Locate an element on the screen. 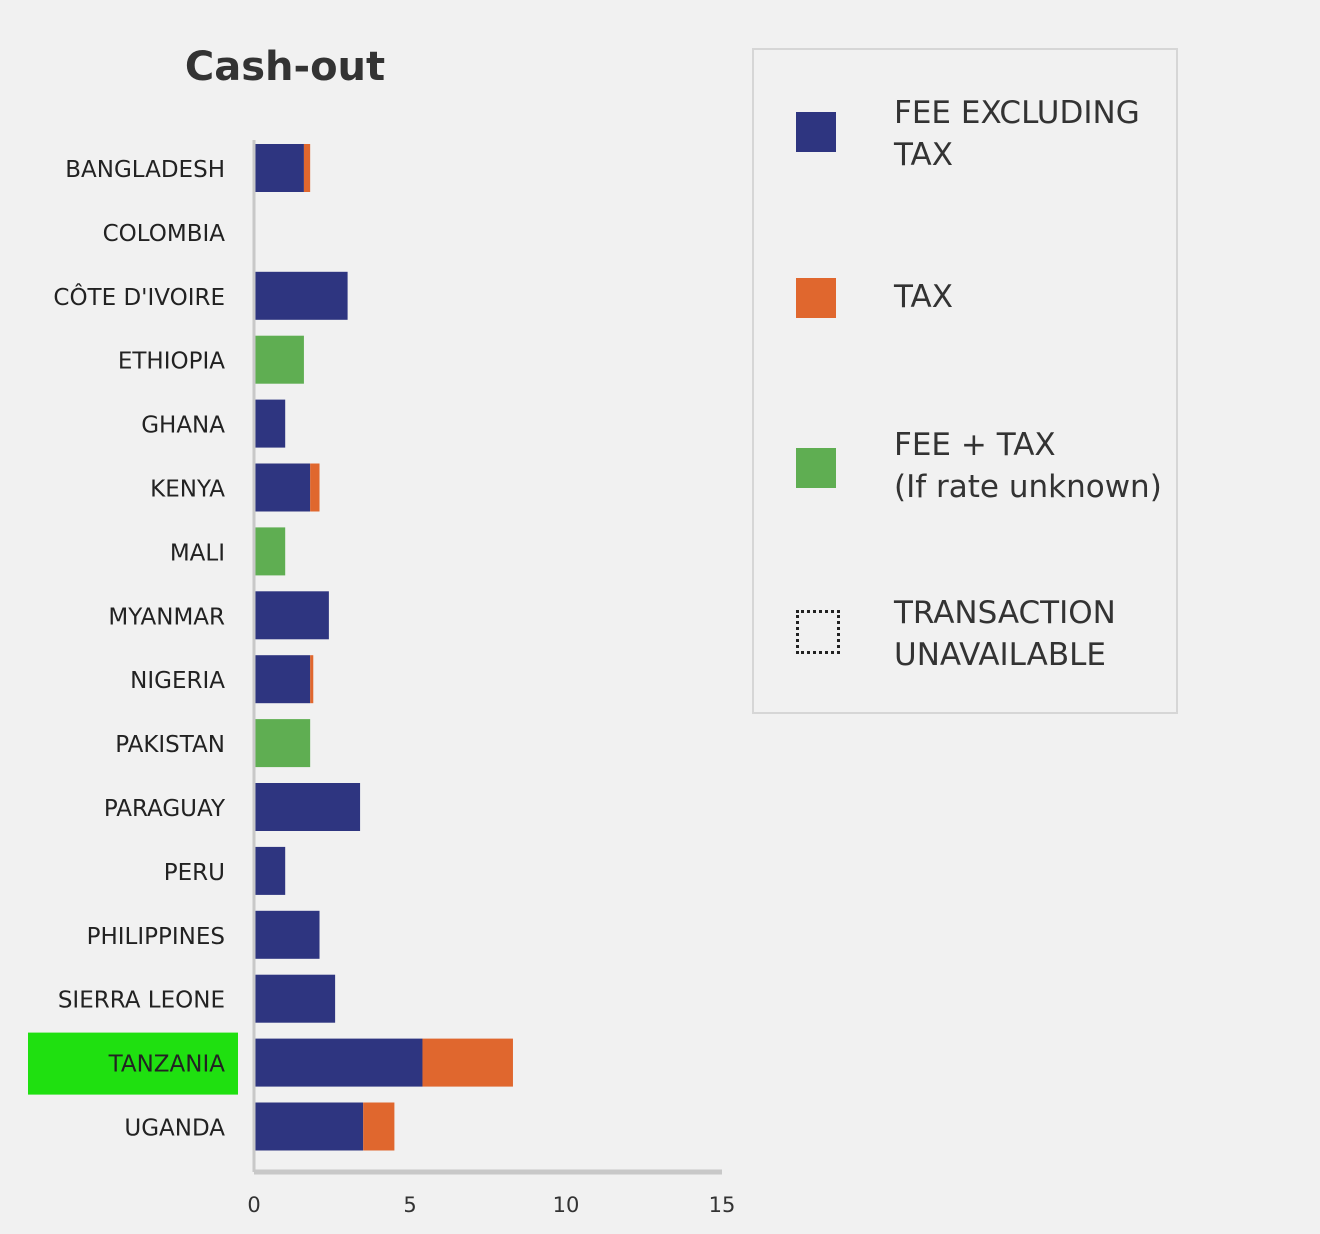 This screenshot has height=1234, width=1320. category-label-kenya: KENYA is located at coordinates (187, 490).